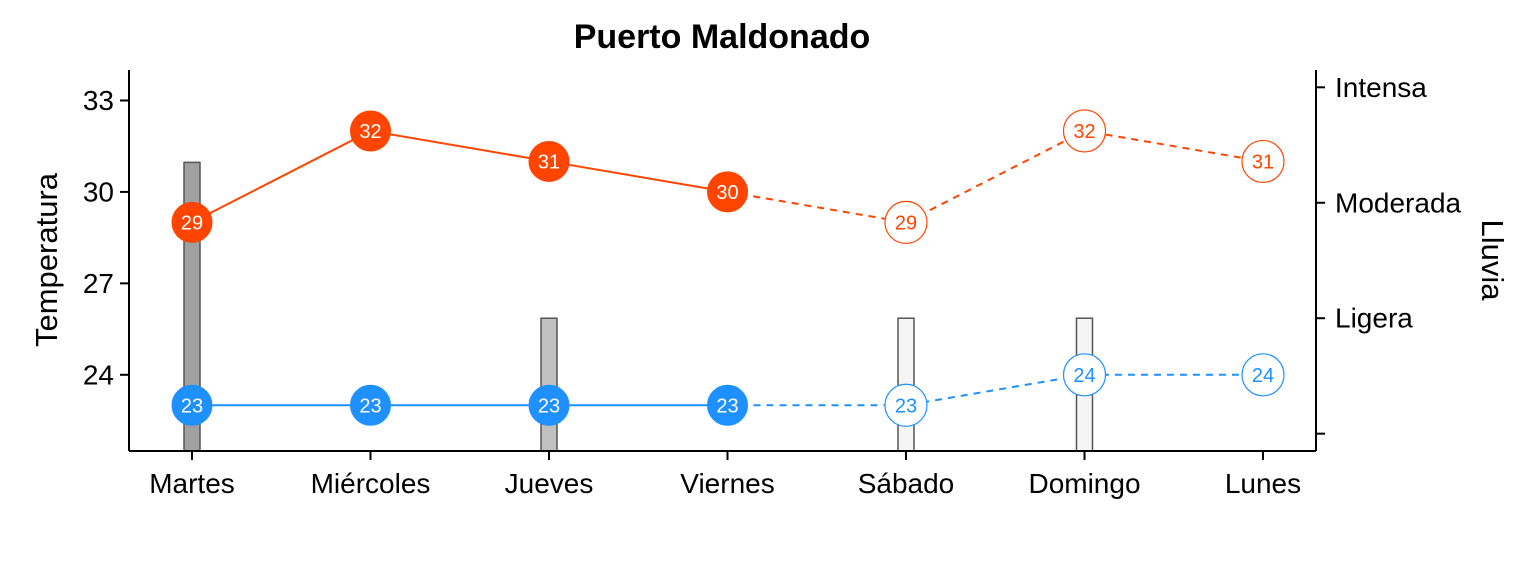  What do you see at coordinates (549, 483) in the screenshot?
I see `x-tick-label: Jueves` at bounding box center [549, 483].